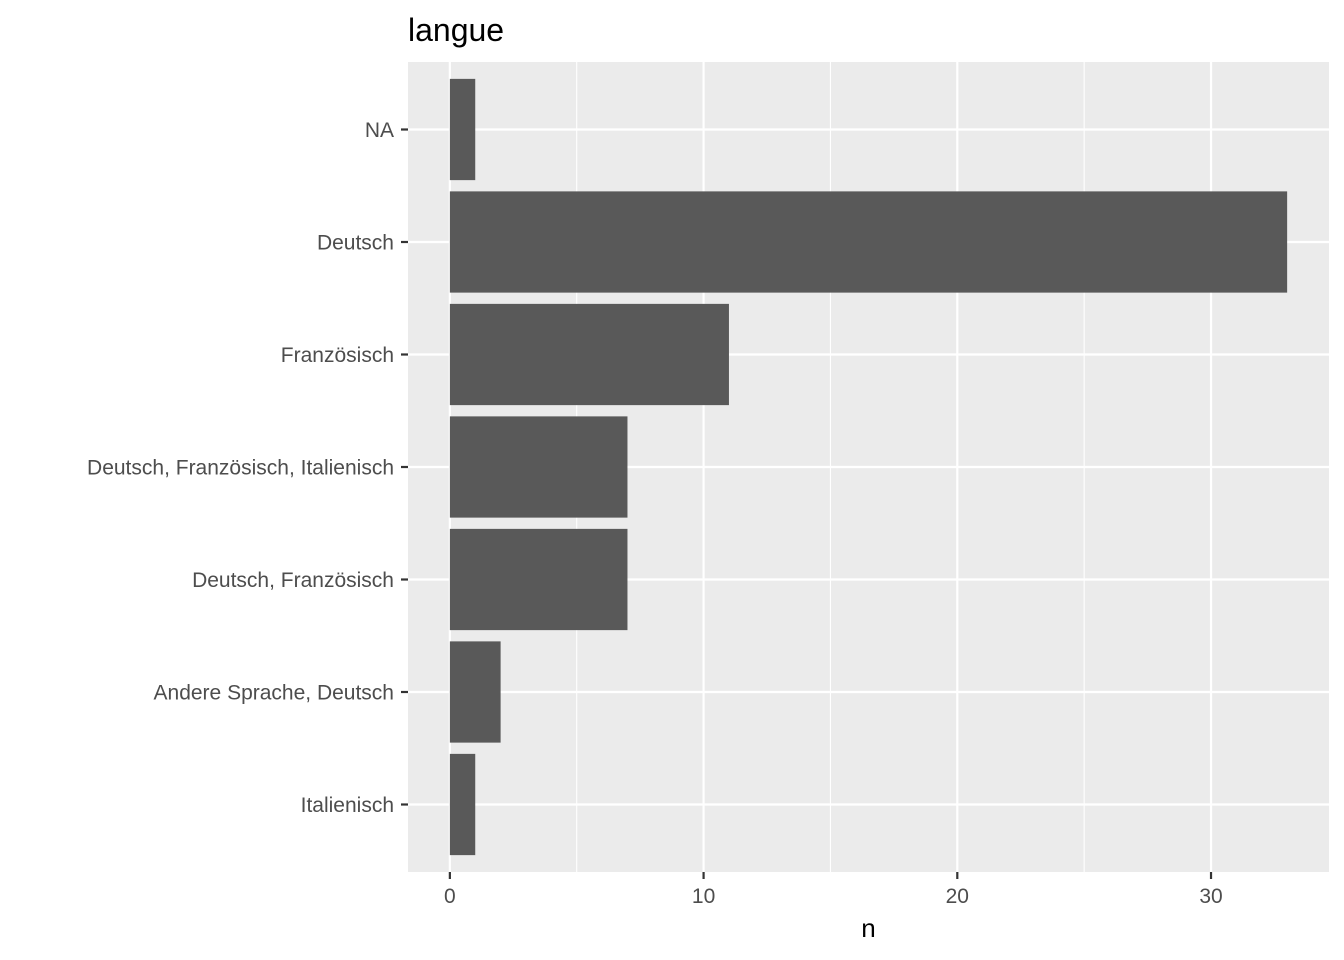  Describe the element at coordinates (347, 805) in the screenshot. I see `y-tick-label: Italienisch` at that location.